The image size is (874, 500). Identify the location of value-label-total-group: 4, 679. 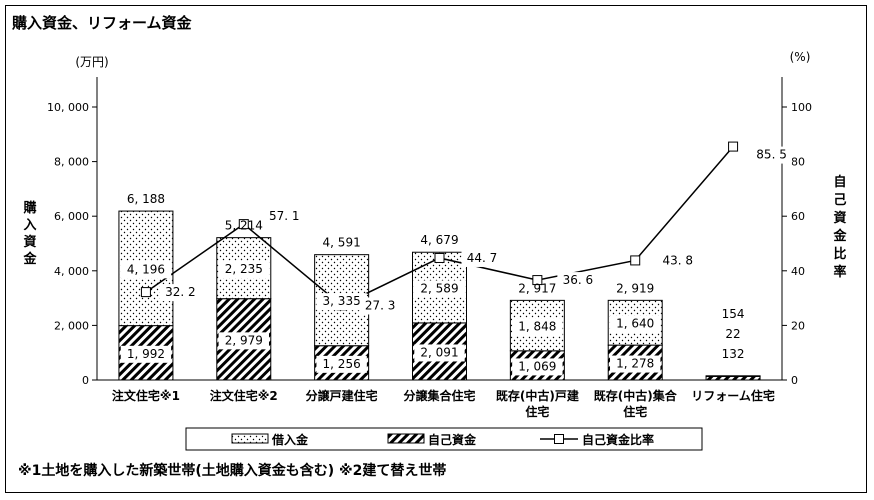
(439, 240).